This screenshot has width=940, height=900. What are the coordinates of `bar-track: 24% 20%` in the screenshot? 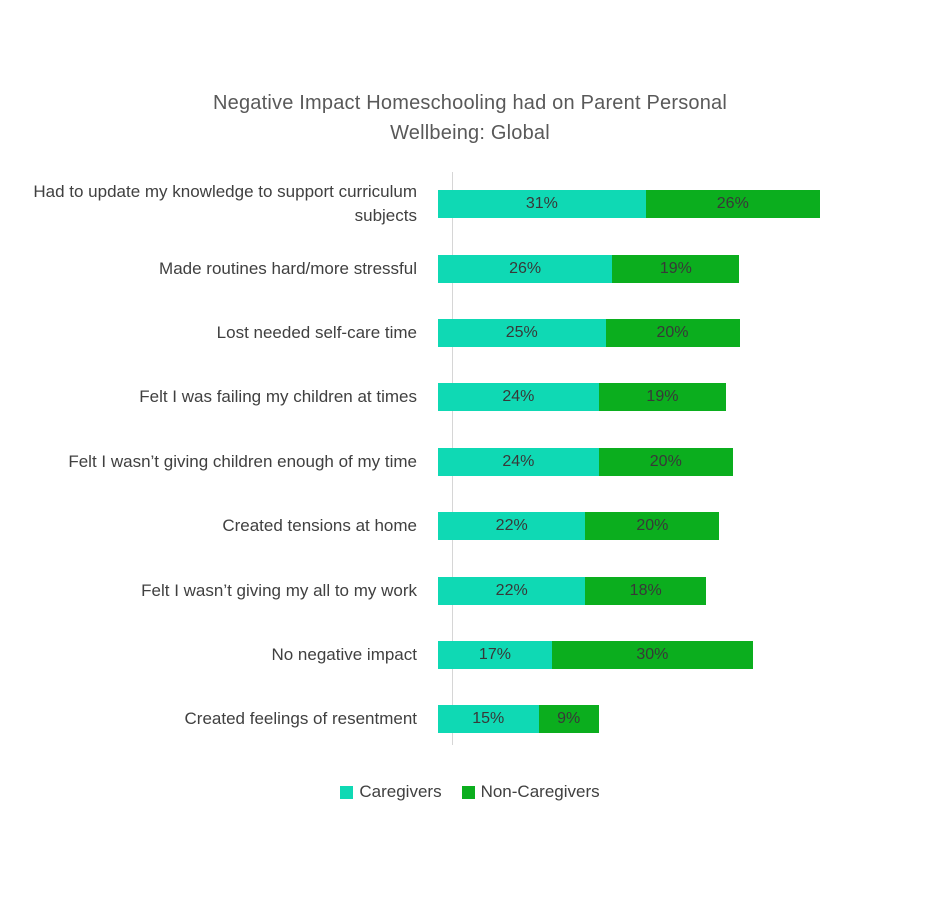 It's located at (585, 461).